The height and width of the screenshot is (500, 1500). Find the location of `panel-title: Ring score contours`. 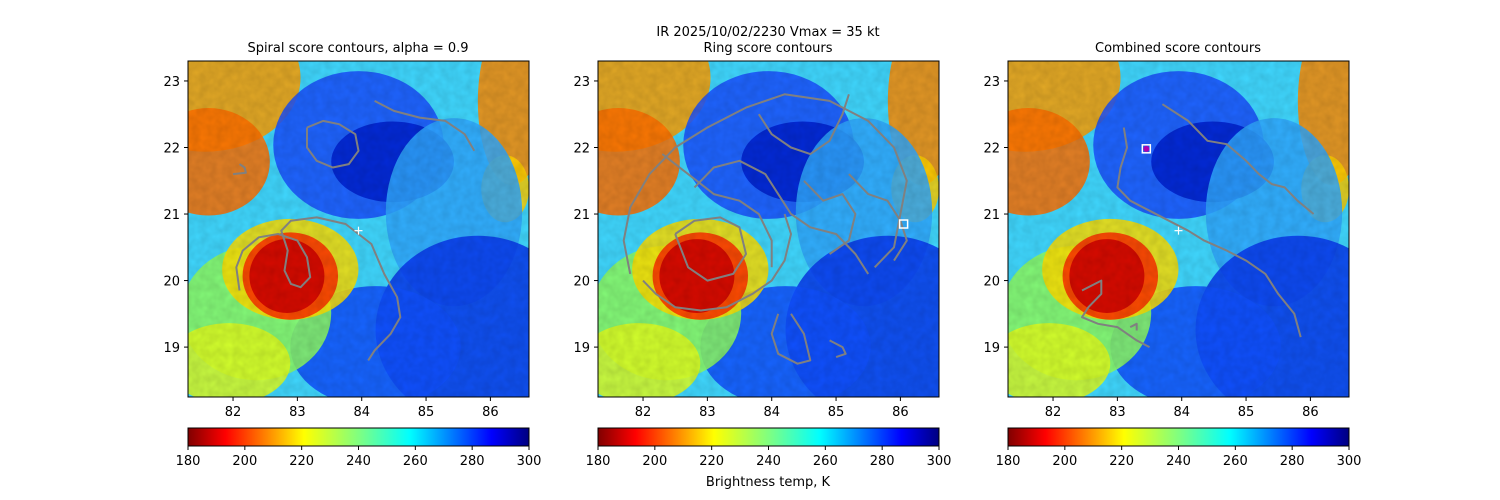

panel-title: Ring score contours is located at coordinates (767, 48).